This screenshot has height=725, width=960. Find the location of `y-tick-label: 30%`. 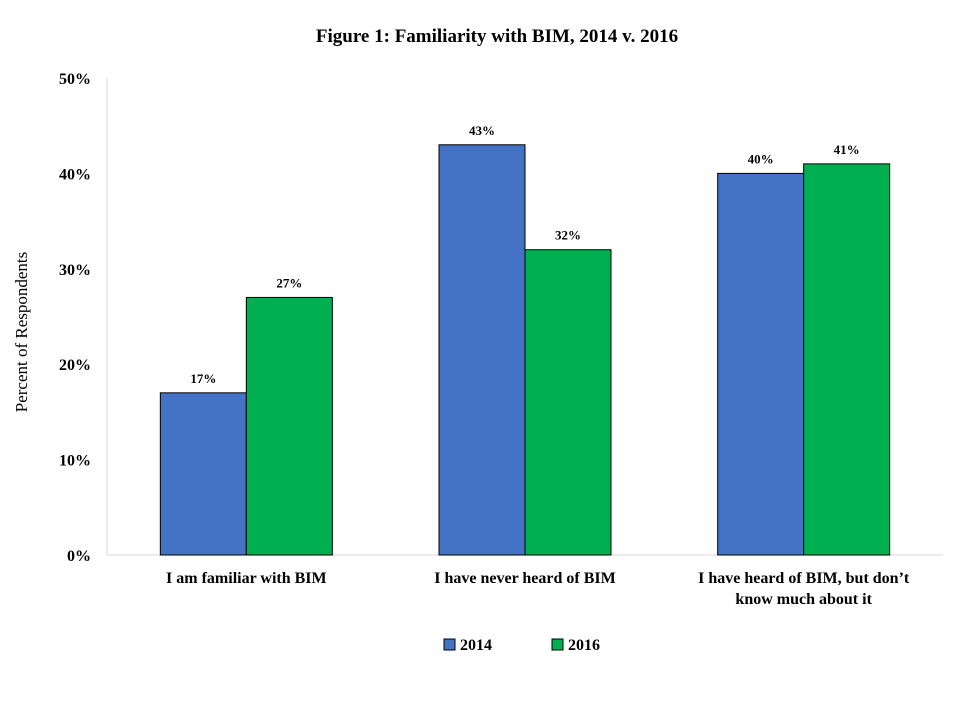

y-tick-label: 30% is located at coordinates (75, 270).